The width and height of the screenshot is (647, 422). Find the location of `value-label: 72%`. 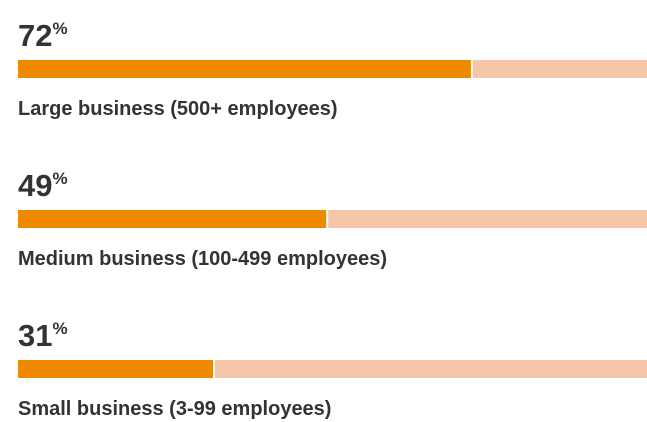

value-label: 72% is located at coordinates (43, 35).